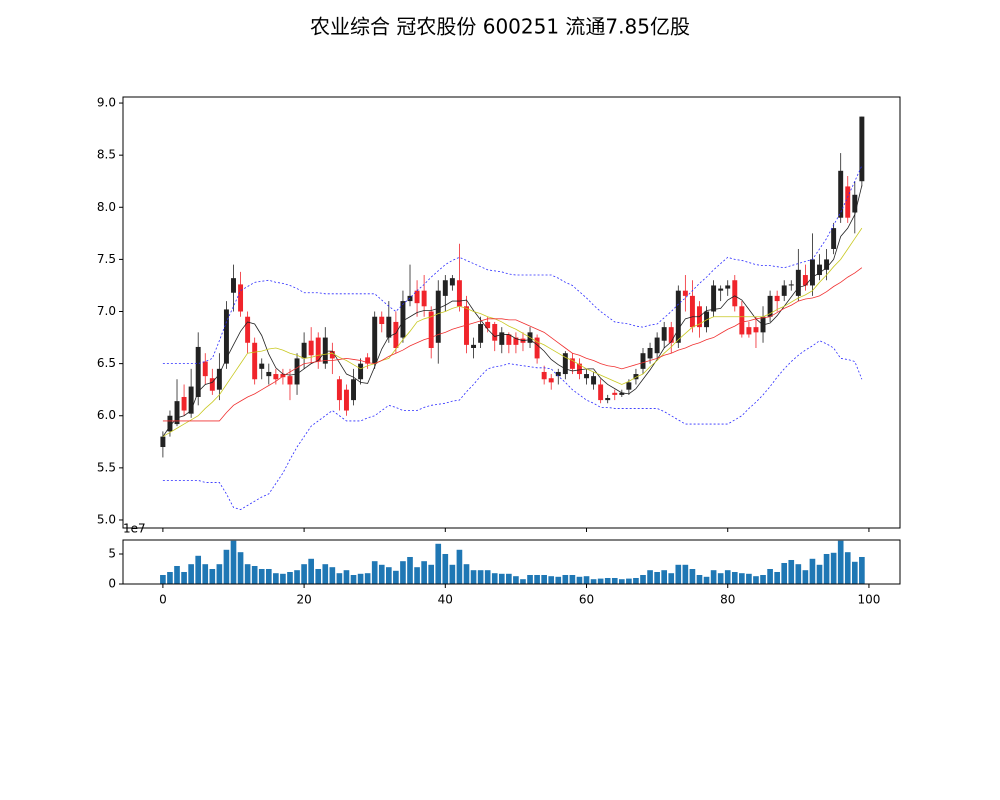  I want to click on y-tick-label: 5, so click(112, 553).